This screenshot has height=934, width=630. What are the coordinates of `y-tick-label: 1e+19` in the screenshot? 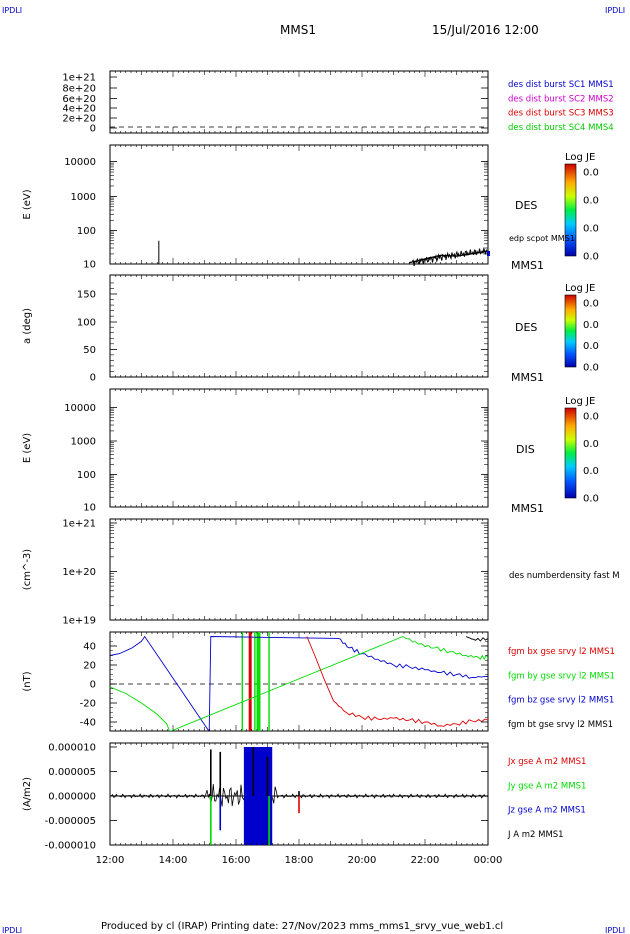 It's located at (79, 621).